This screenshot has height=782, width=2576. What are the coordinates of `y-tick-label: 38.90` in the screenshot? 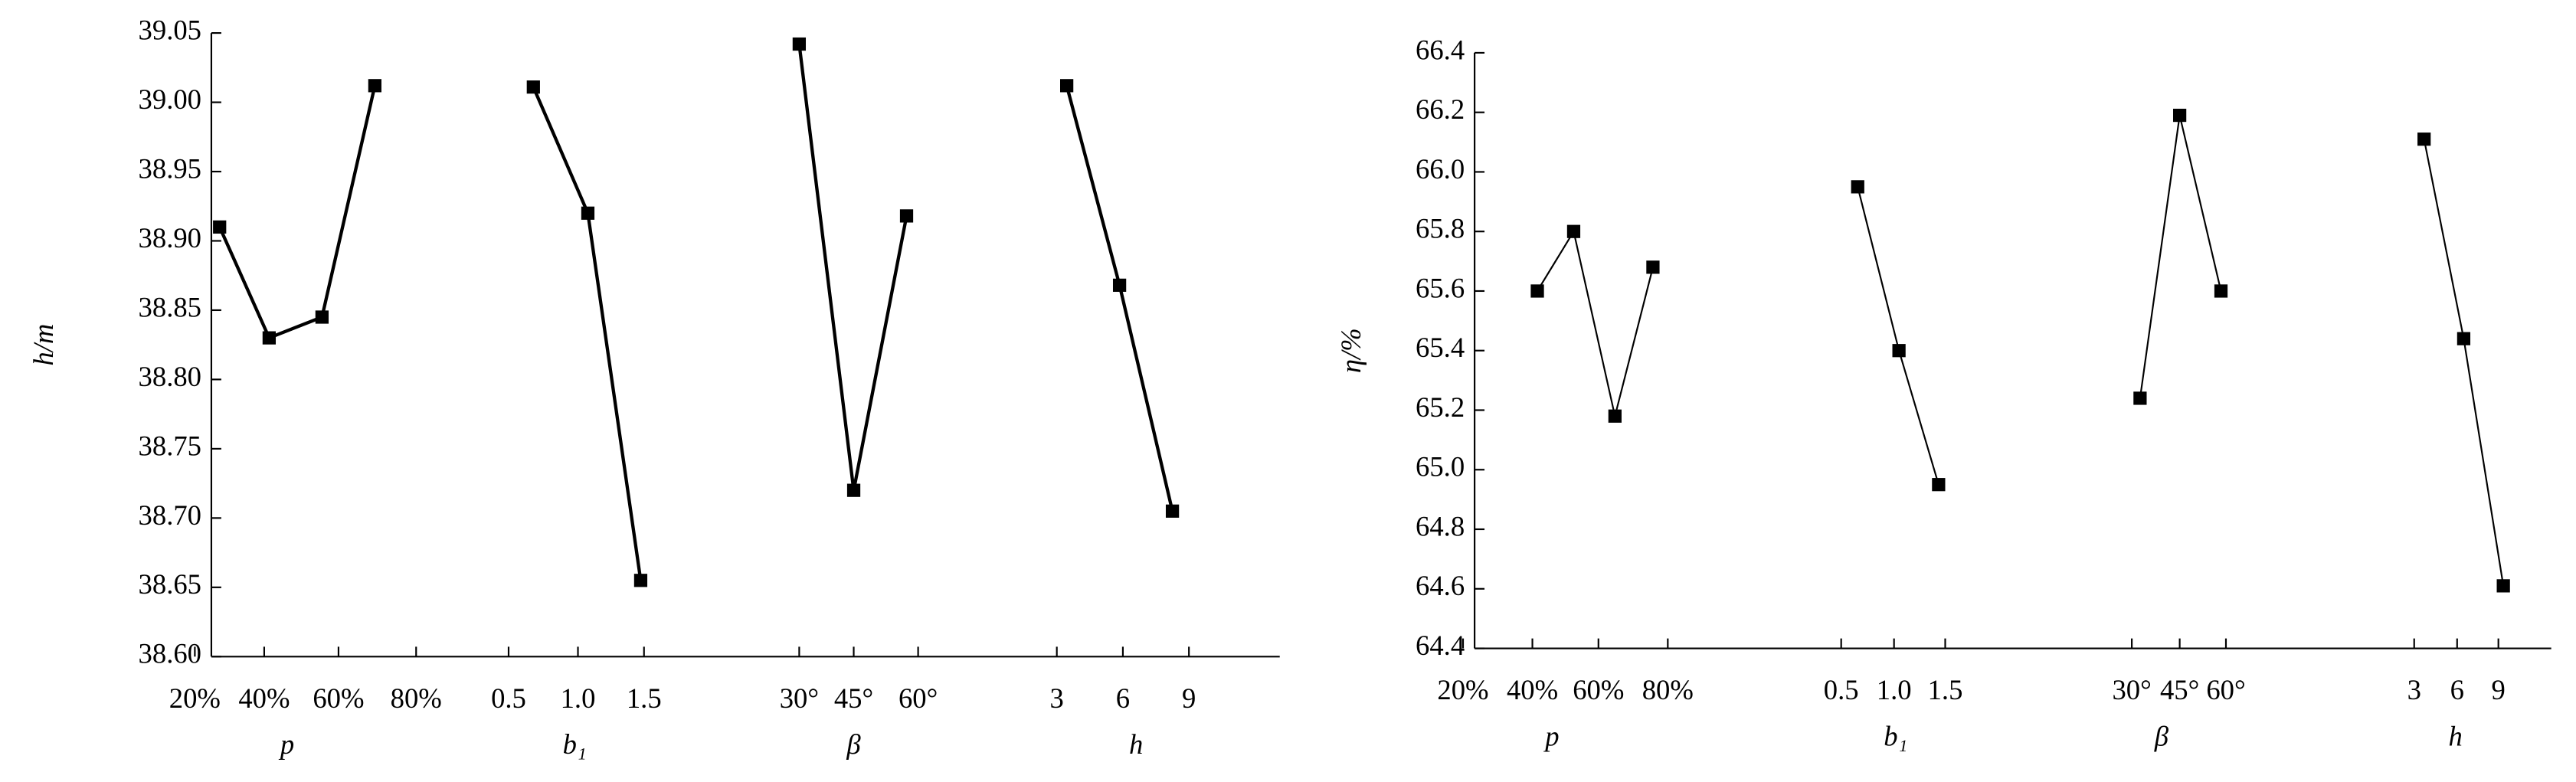 It's located at (170, 238).